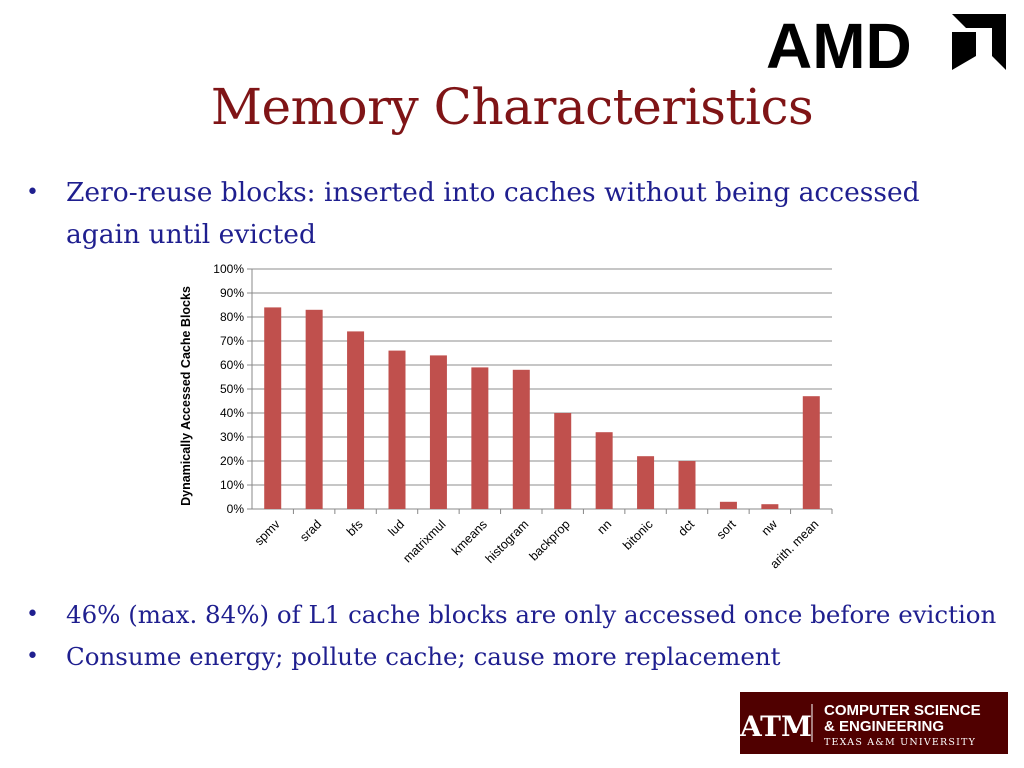 The height and width of the screenshot is (768, 1024). Describe the element at coordinates (512, 107) in the screenshot. I see `page-title: Memory Characteristics` at that location.